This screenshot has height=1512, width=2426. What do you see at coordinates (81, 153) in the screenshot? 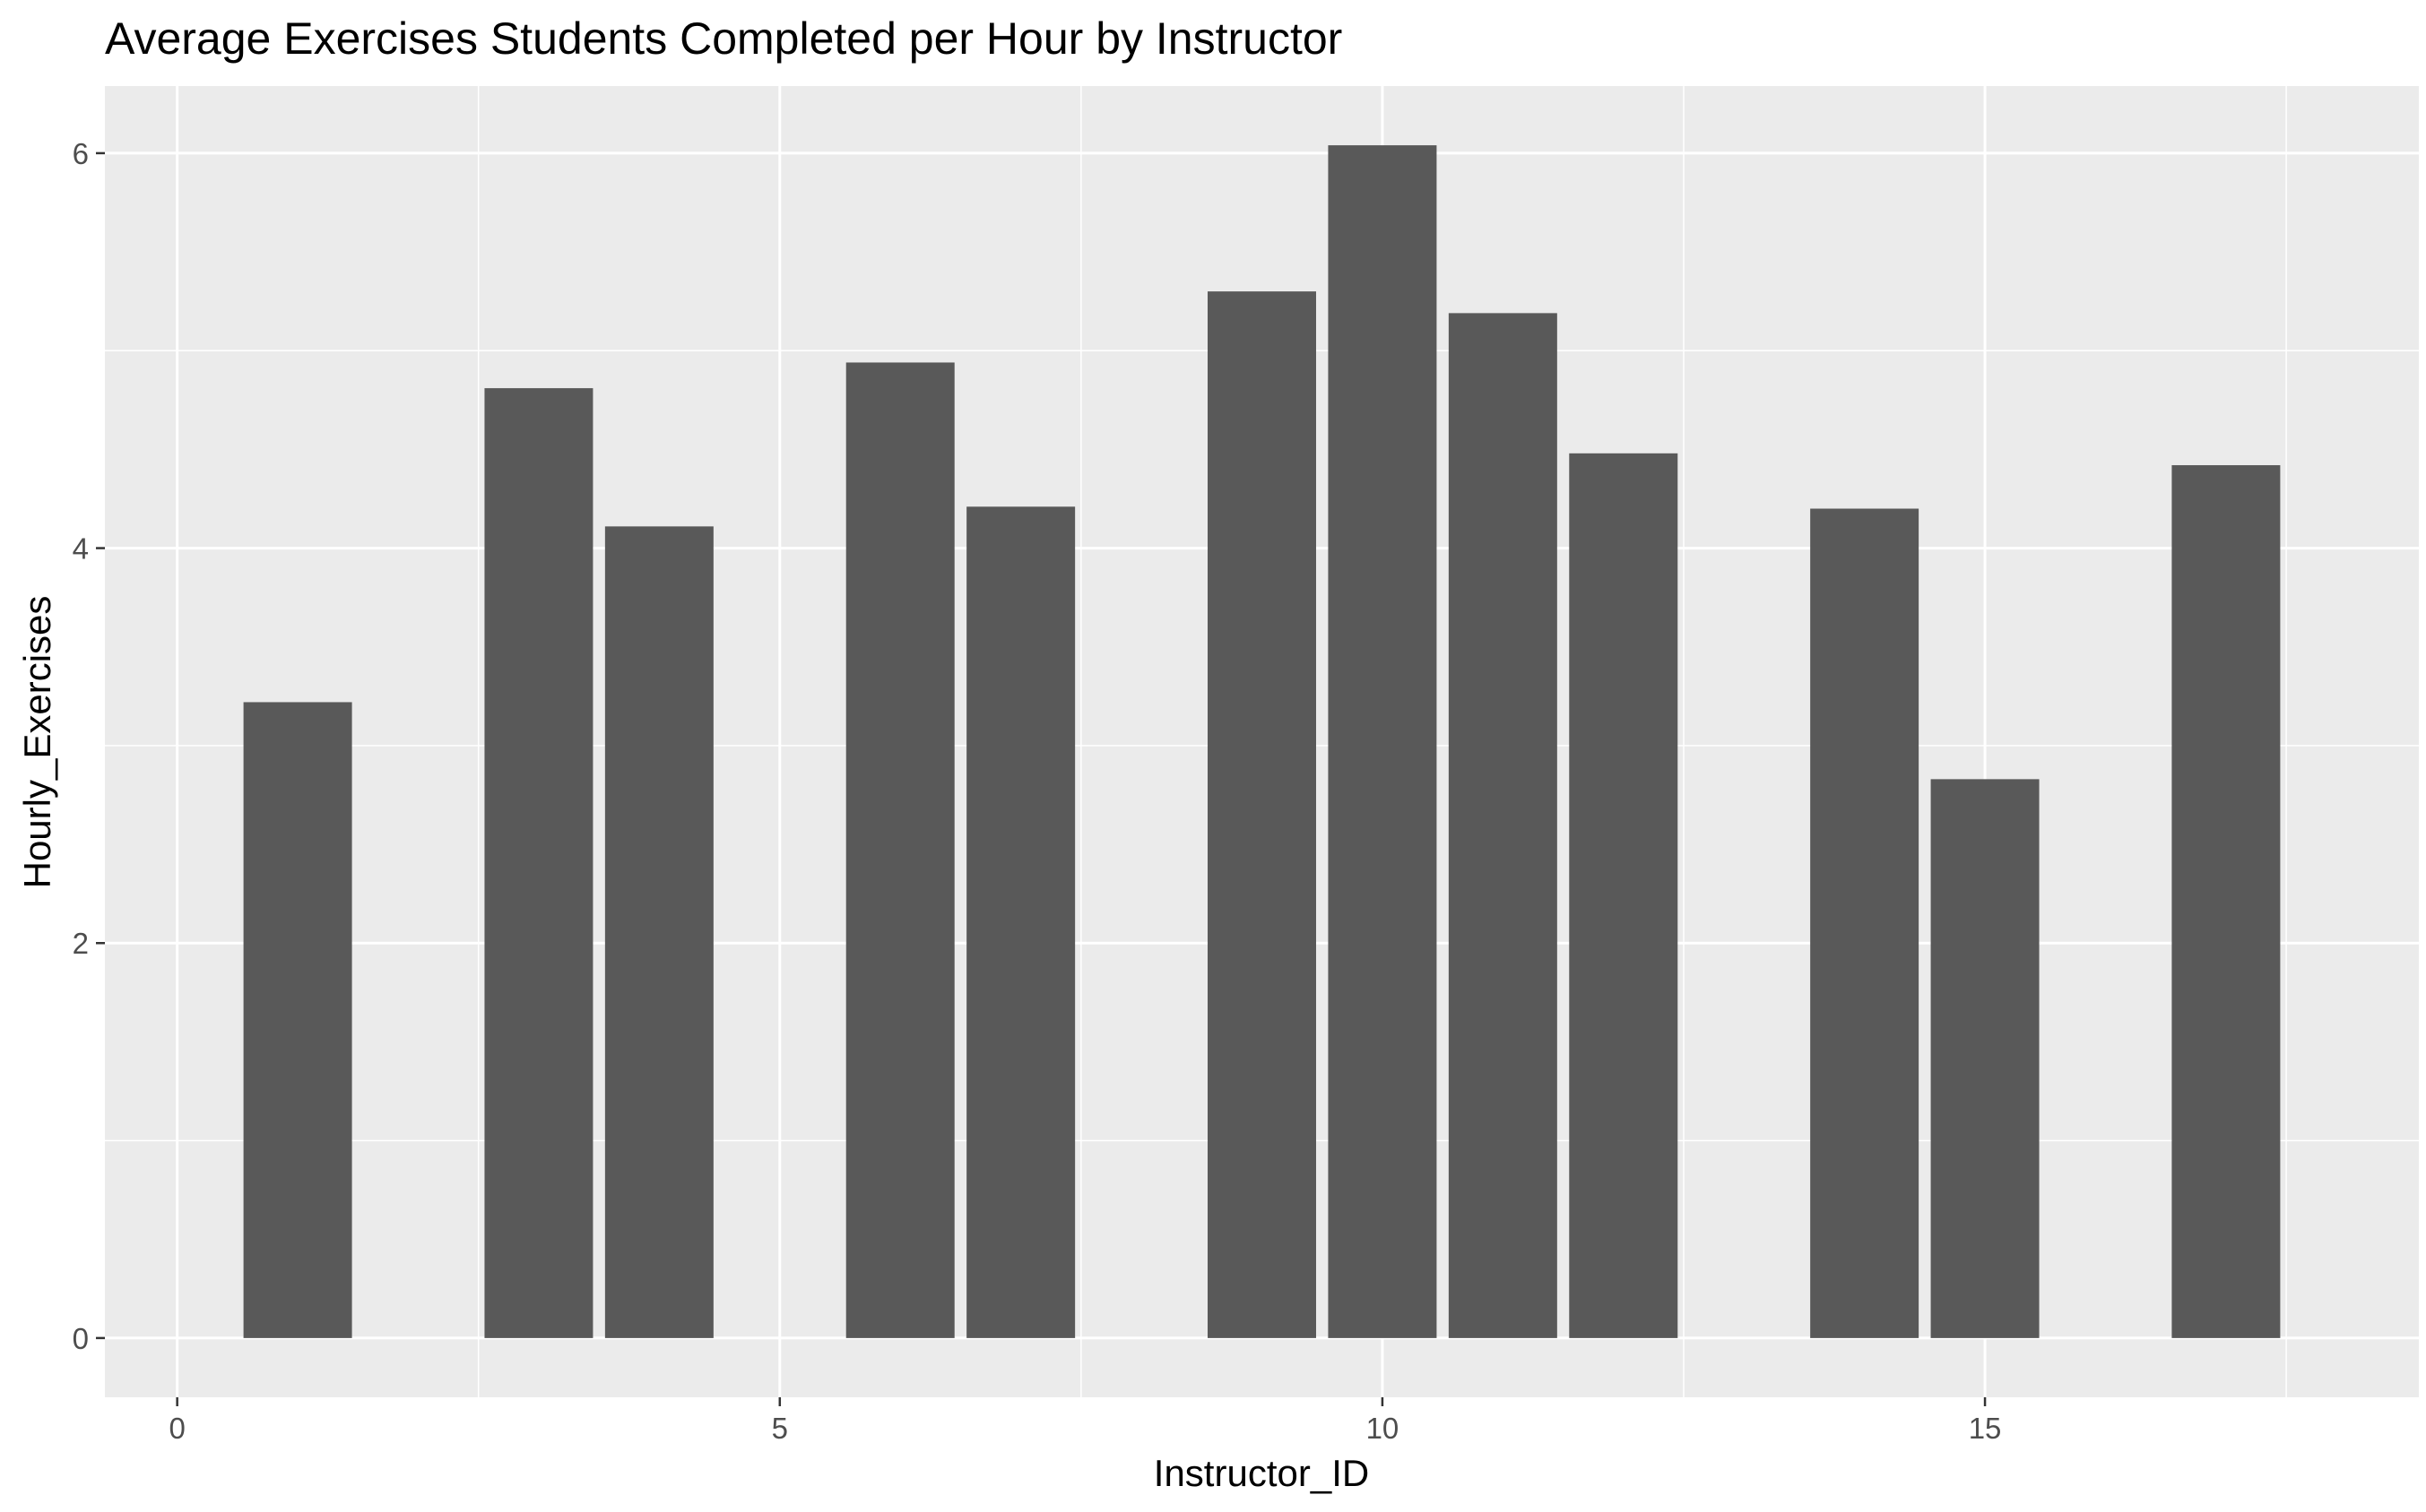
I see `y-tick-label: 6` at bounding box center [81, 153].